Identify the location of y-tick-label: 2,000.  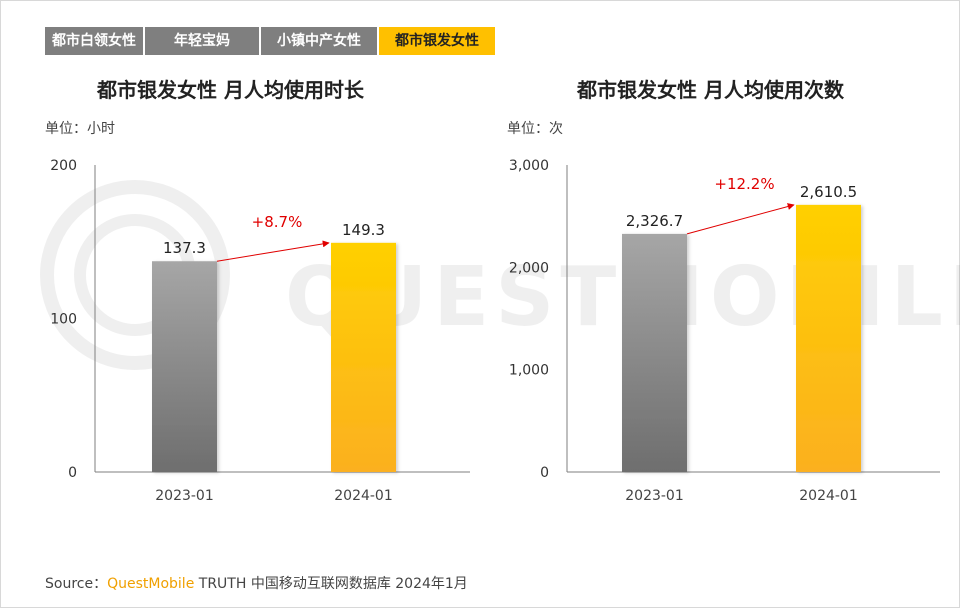
(529, 268).